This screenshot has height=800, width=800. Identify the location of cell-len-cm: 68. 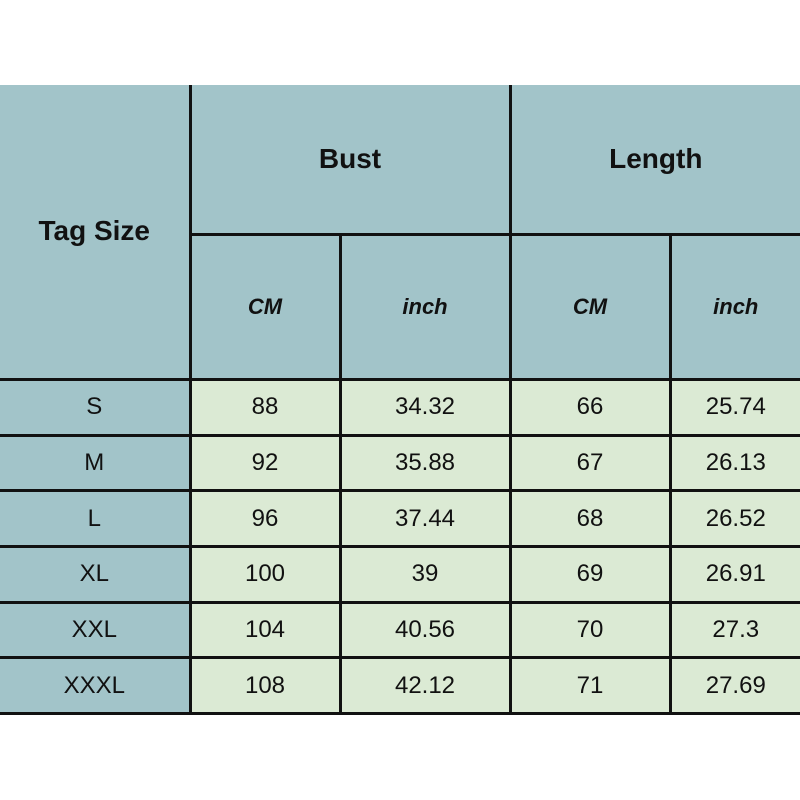
(590, 518).